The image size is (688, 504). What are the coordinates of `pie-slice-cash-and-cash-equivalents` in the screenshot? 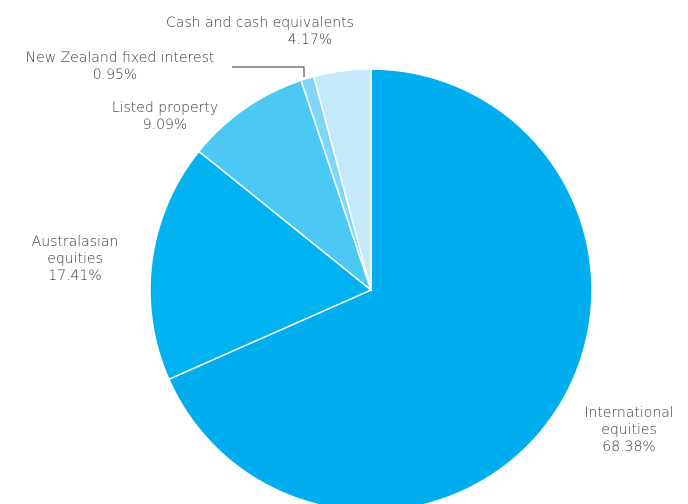 It's located at (342, 179).